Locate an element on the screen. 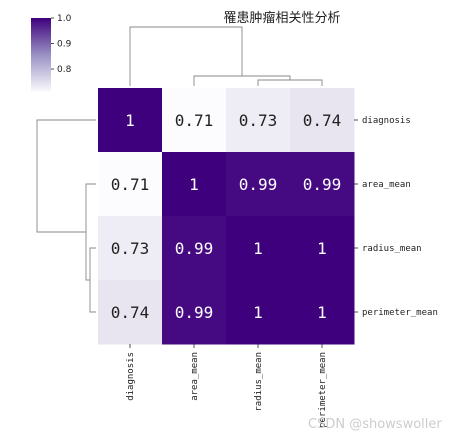  watermark: CSDN @showswoller is located at coordinates (375, 424).